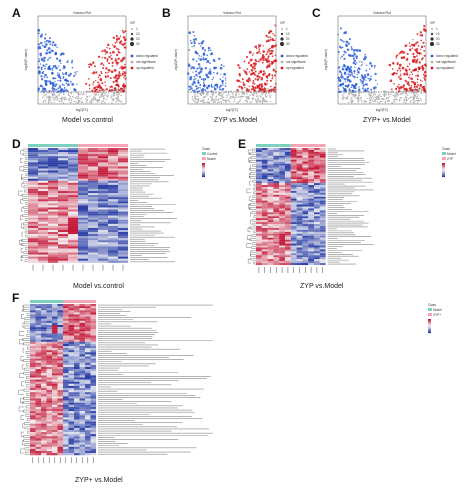  I want to click on row-dendrogram, so click(251, 206).